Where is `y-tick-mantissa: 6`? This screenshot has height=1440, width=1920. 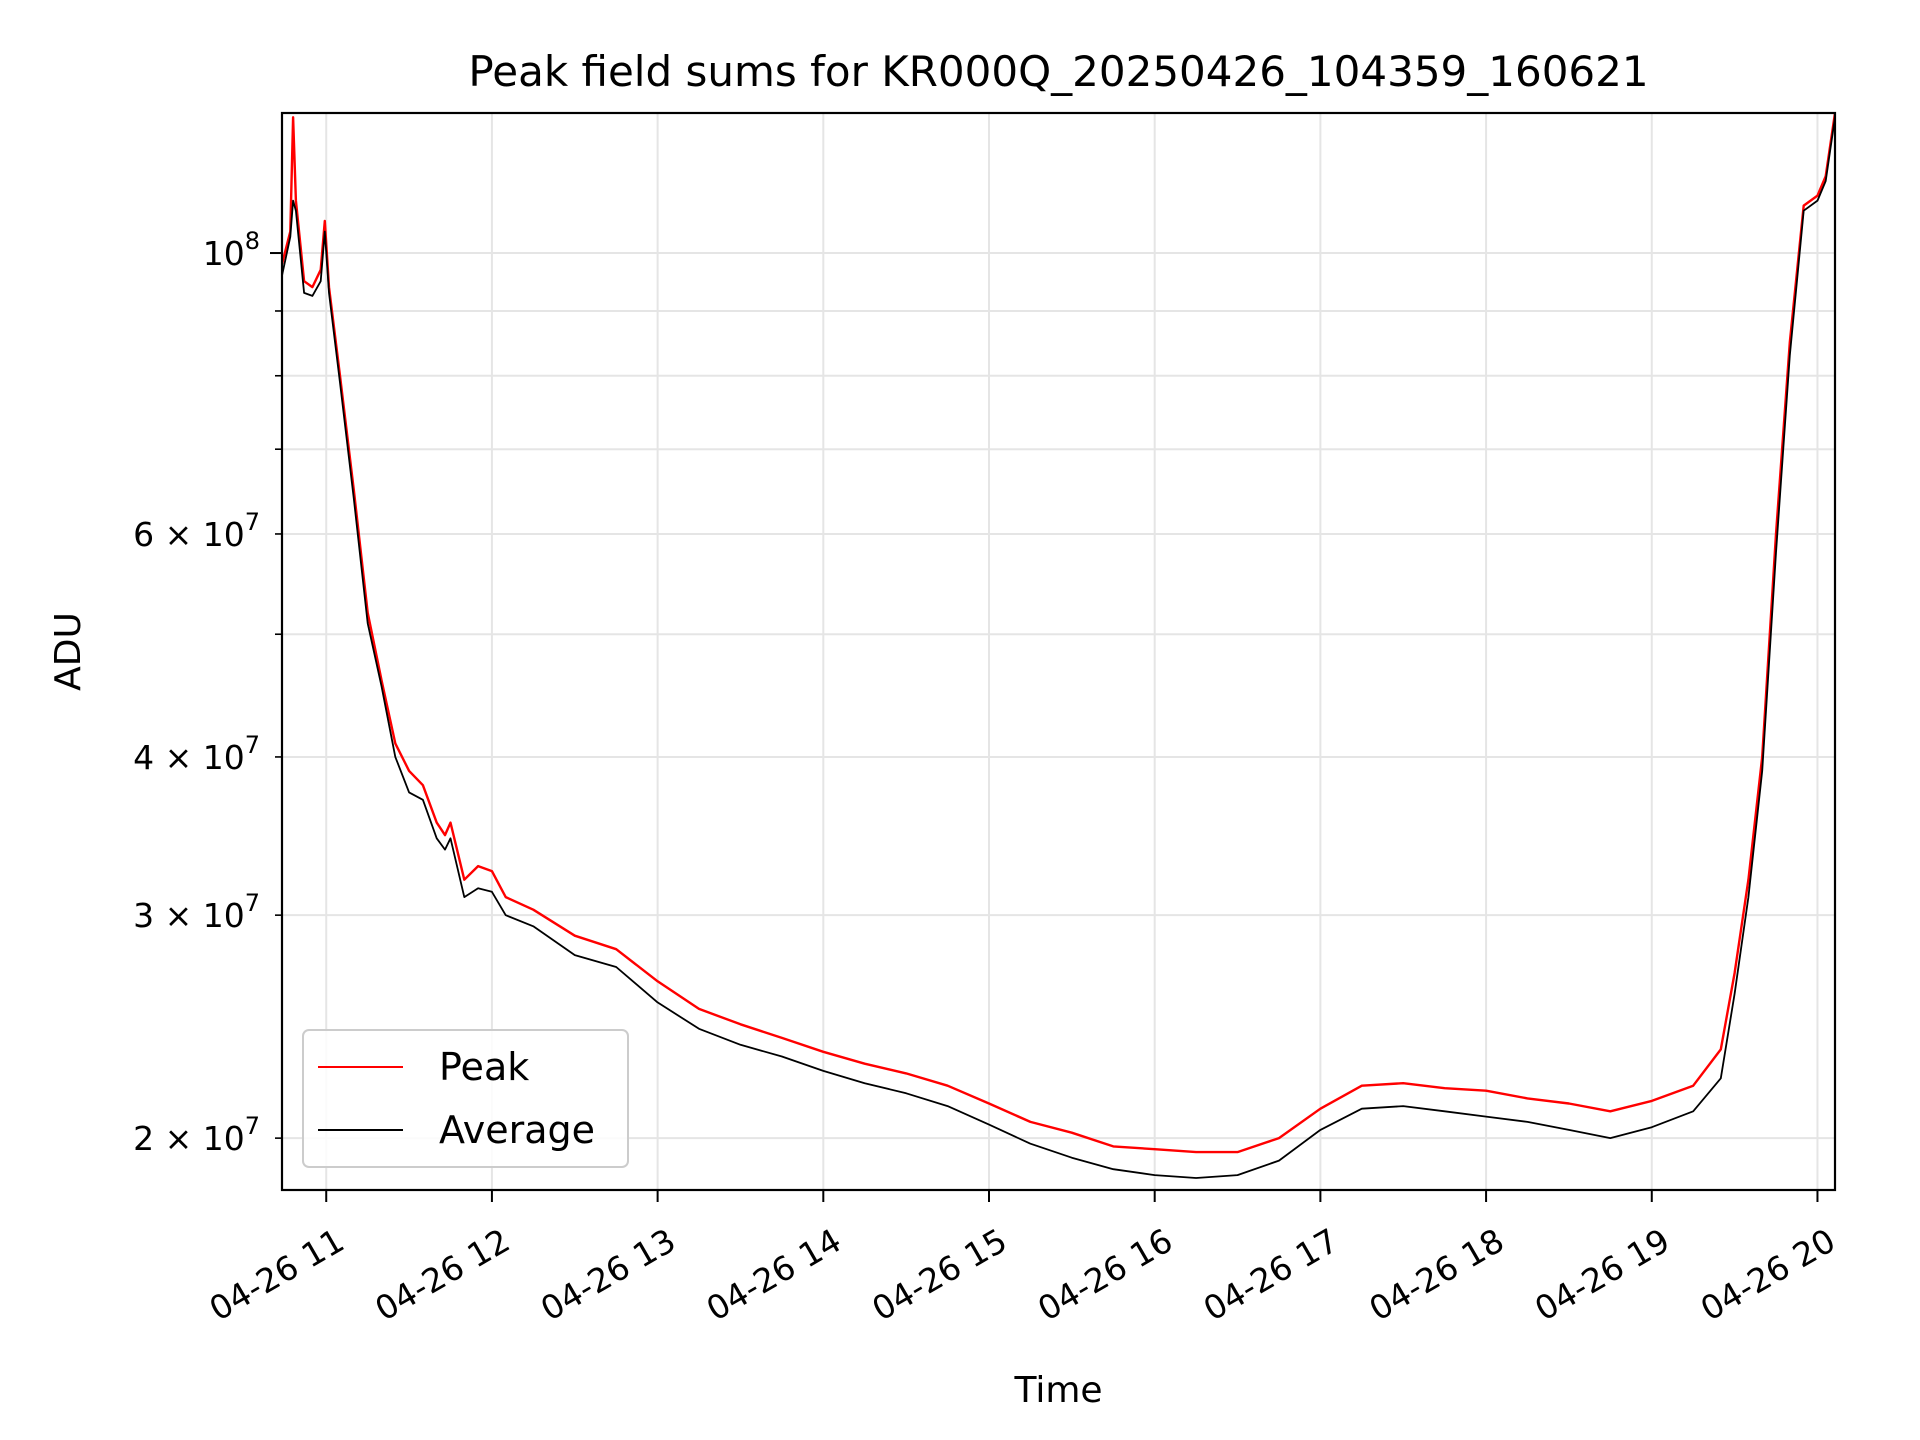
y-tick-mantissa: 6 is located at coordinates (143, 534).